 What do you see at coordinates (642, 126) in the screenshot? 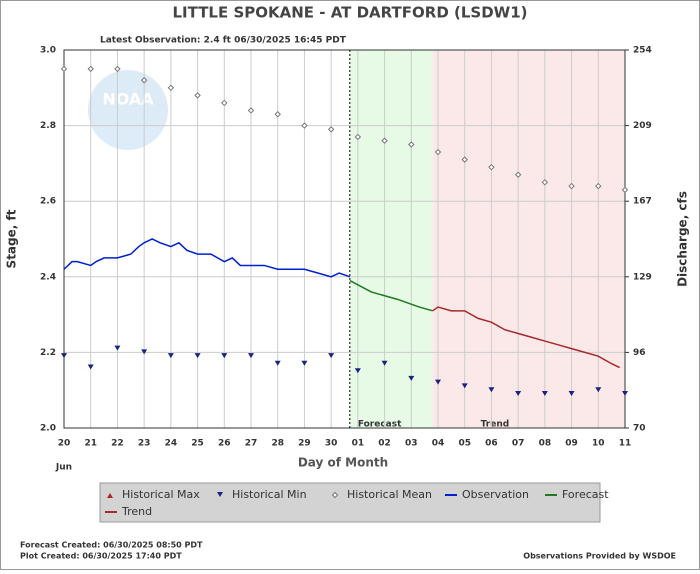
I see `y2-tick-label: 209` at bounding box center [642, 126].